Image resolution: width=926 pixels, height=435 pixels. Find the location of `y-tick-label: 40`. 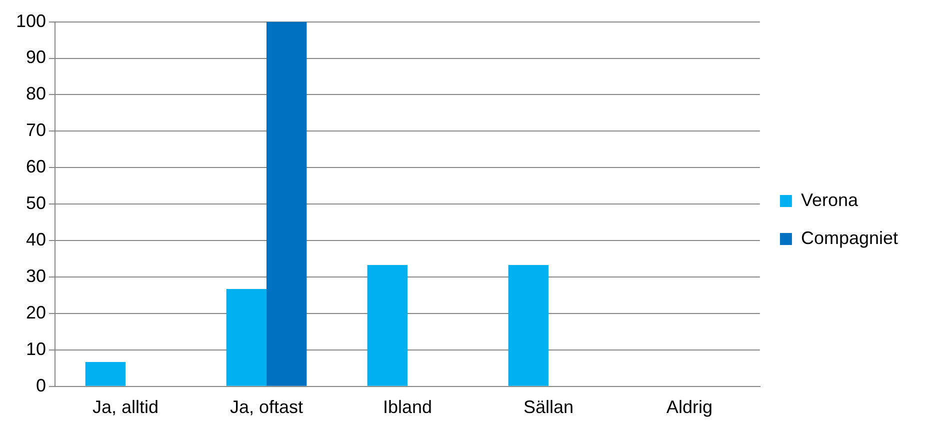

y-tick-label: 40 is located at coordinates (36, 240).